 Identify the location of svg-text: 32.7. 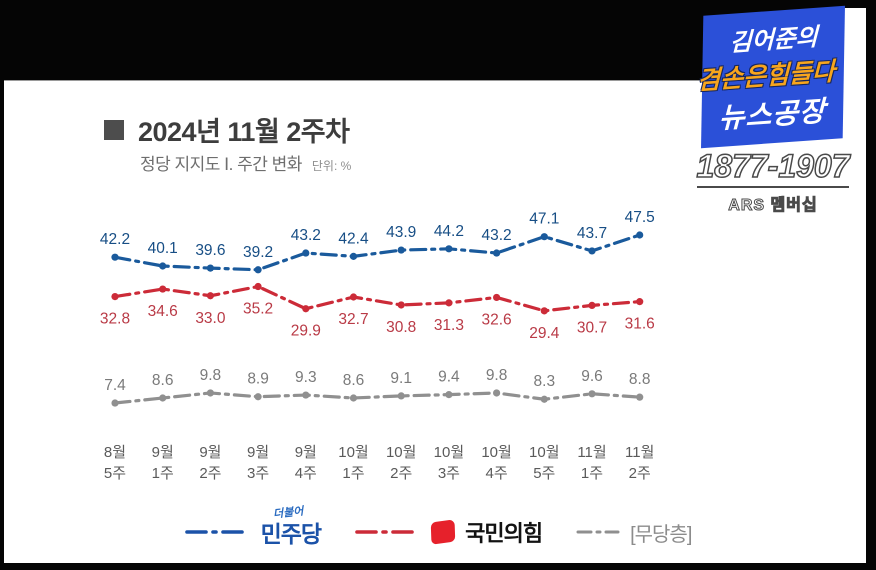
(353, 319).